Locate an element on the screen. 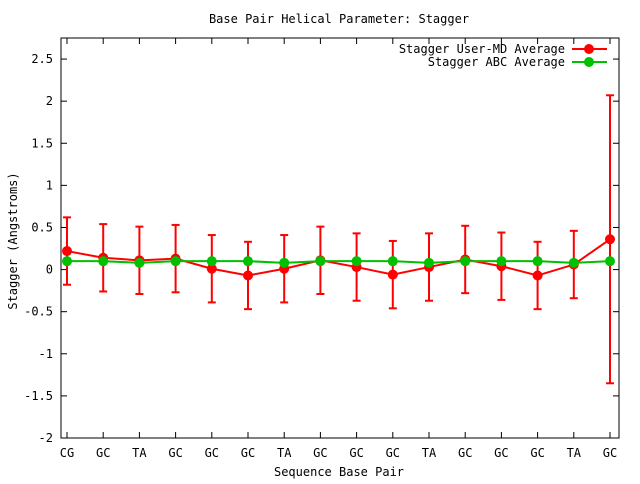  y-tick-label: -0.5 is located at coordinates (38, 312).